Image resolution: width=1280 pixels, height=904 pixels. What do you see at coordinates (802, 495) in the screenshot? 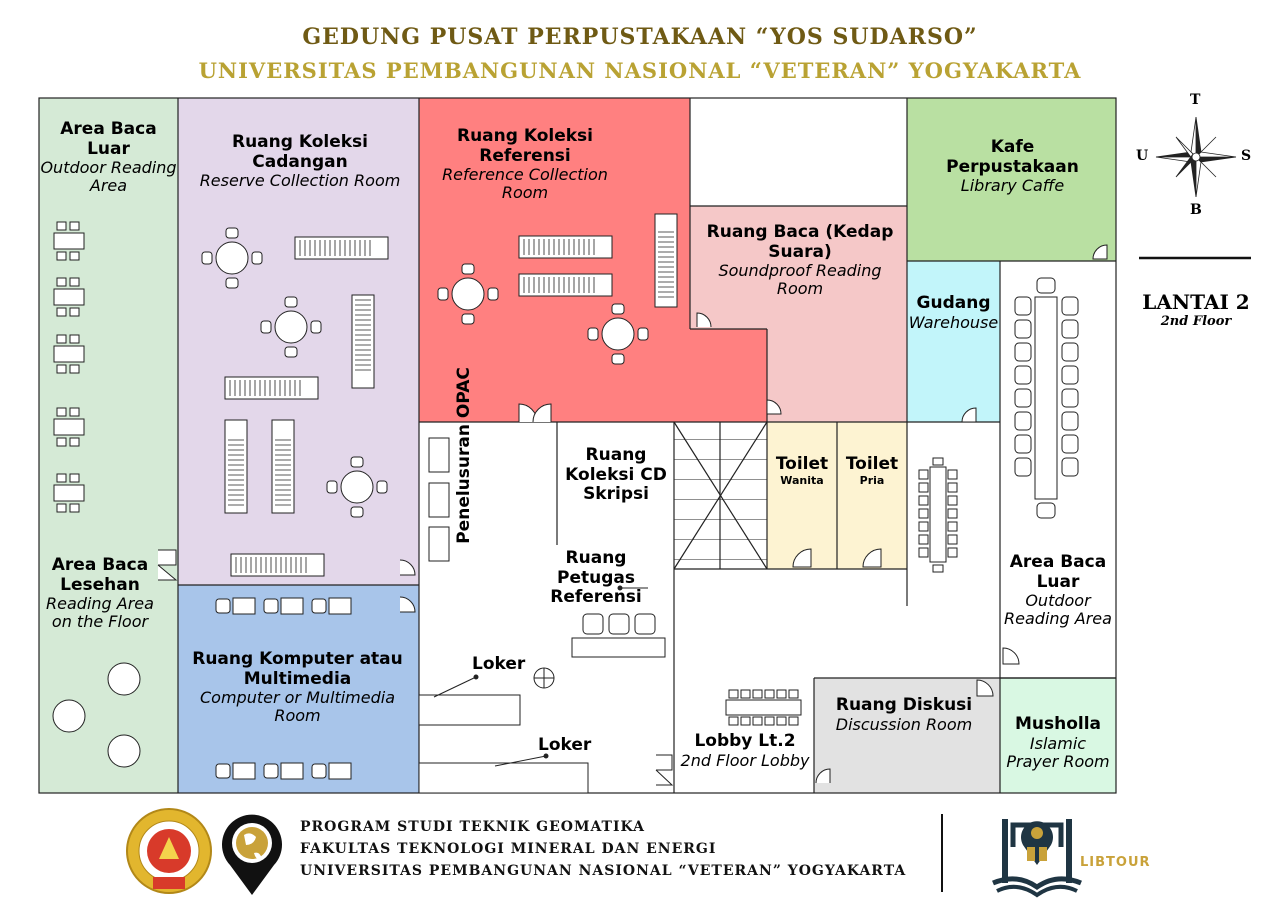
I see `area-toilet-wanita` at bounding box center [802, 495].